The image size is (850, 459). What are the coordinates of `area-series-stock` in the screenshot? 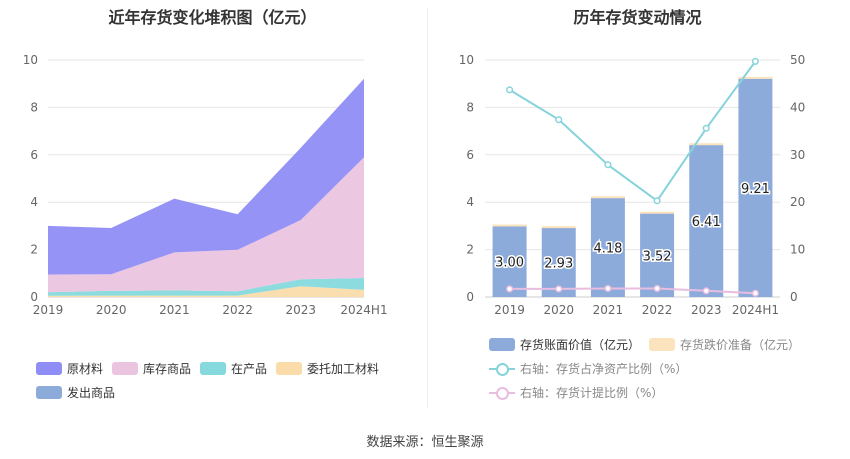 It's located at (206, 225).